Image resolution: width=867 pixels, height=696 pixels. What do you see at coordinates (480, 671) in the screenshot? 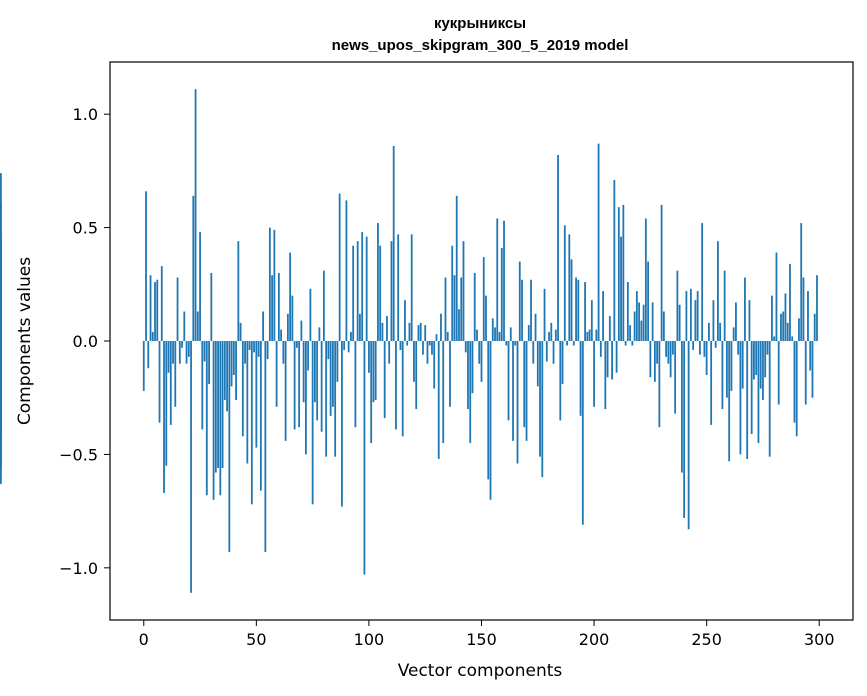
I see `x-axis-label: Vector components` at bounding box center [480, 671].